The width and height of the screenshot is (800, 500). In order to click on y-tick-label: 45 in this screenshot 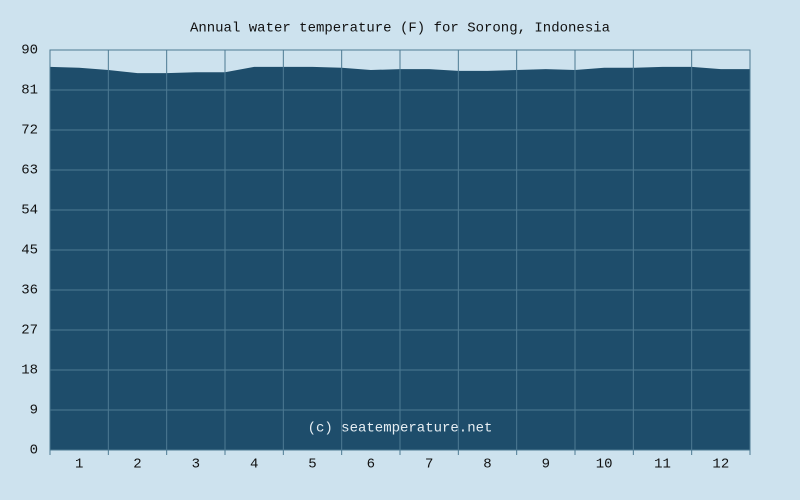, I will do `click(29, 251)`.